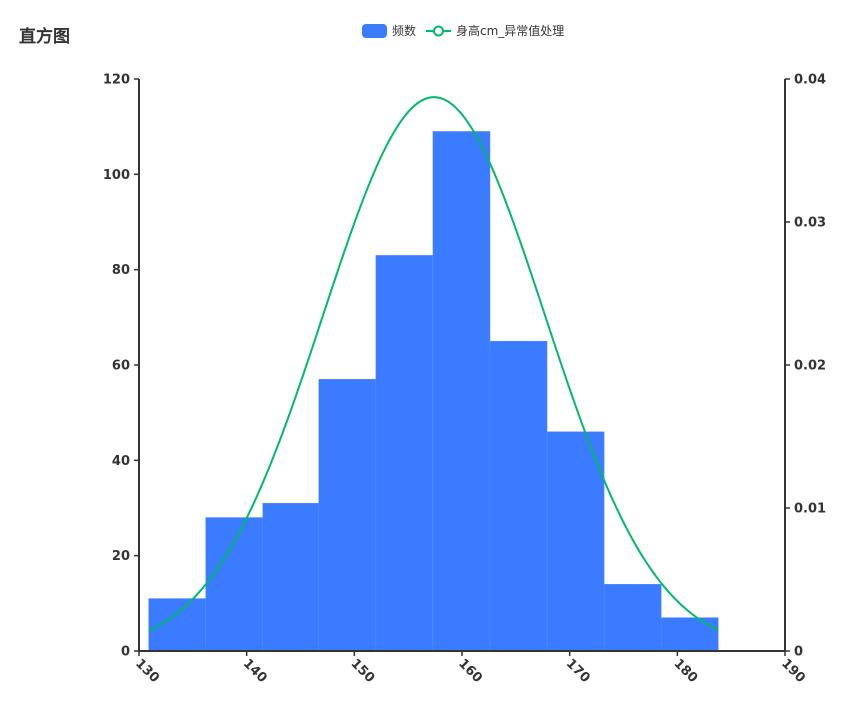 The image size is (865, 701). Describe the element at coordinates (810, 223) in the screenshot. I see `right-y-tick-label-3: 0.03` at that location.